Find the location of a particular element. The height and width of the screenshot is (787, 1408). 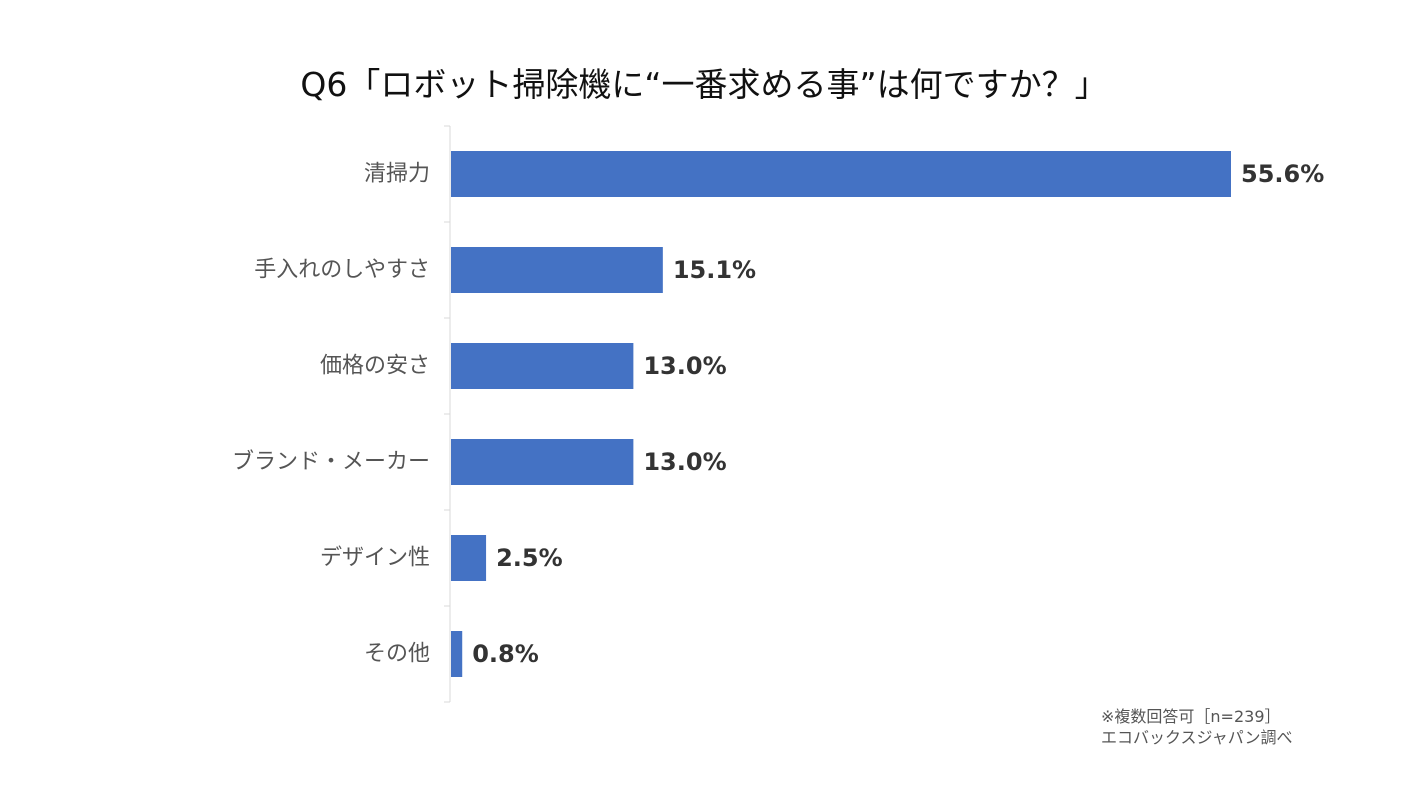

value-label-5: 0.8% is located at coordinates (505, 654).